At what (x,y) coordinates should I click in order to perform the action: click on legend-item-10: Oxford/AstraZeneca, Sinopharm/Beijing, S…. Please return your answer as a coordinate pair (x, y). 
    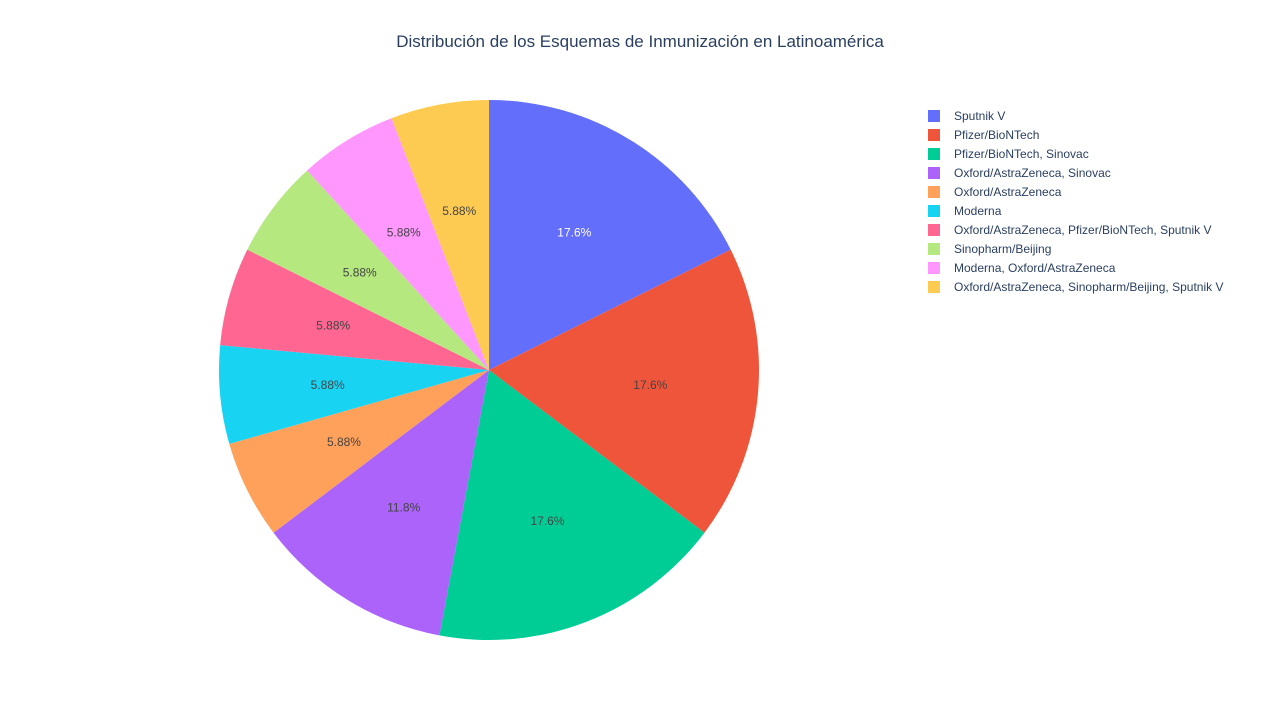
    Looking at the image, I should click on (1075, 286).